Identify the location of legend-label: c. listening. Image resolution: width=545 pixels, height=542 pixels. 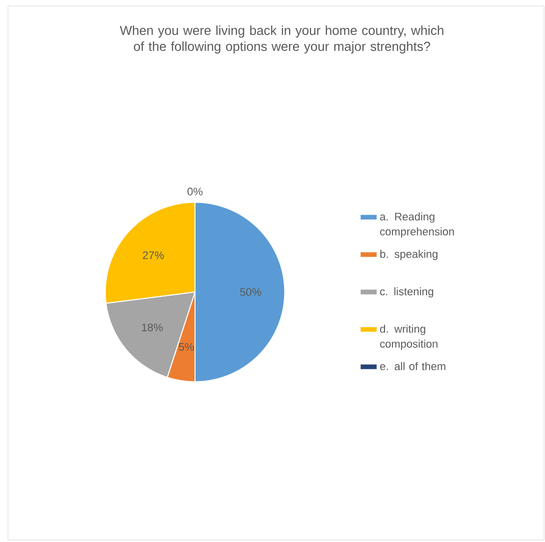
(407, 292).